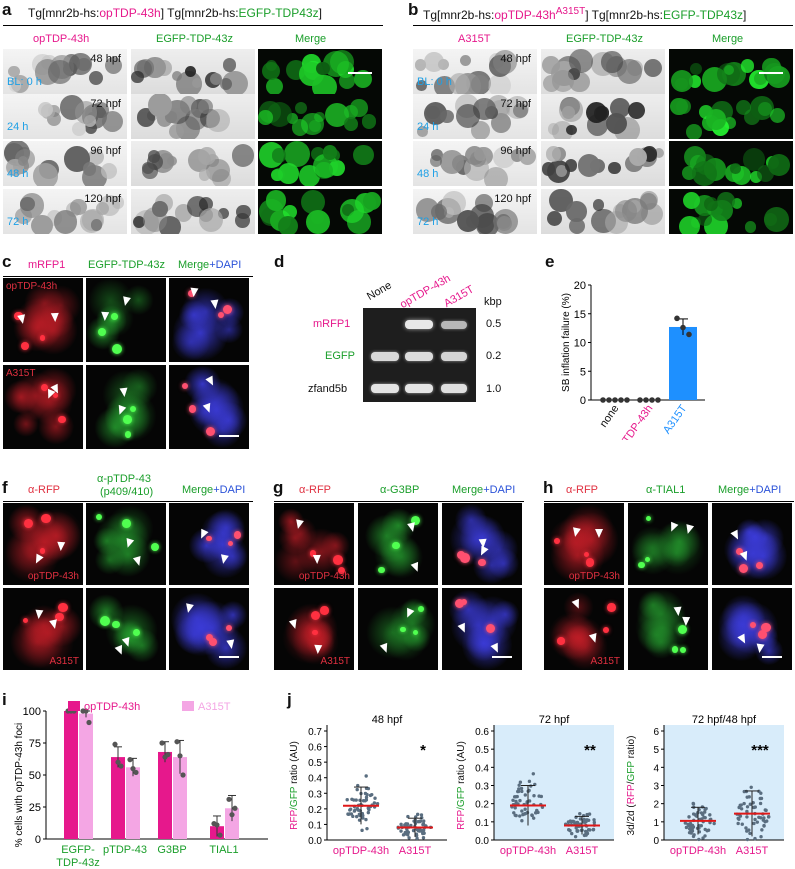 The image size is (795, 869). I want to click on plot-background, so click(554, 782).